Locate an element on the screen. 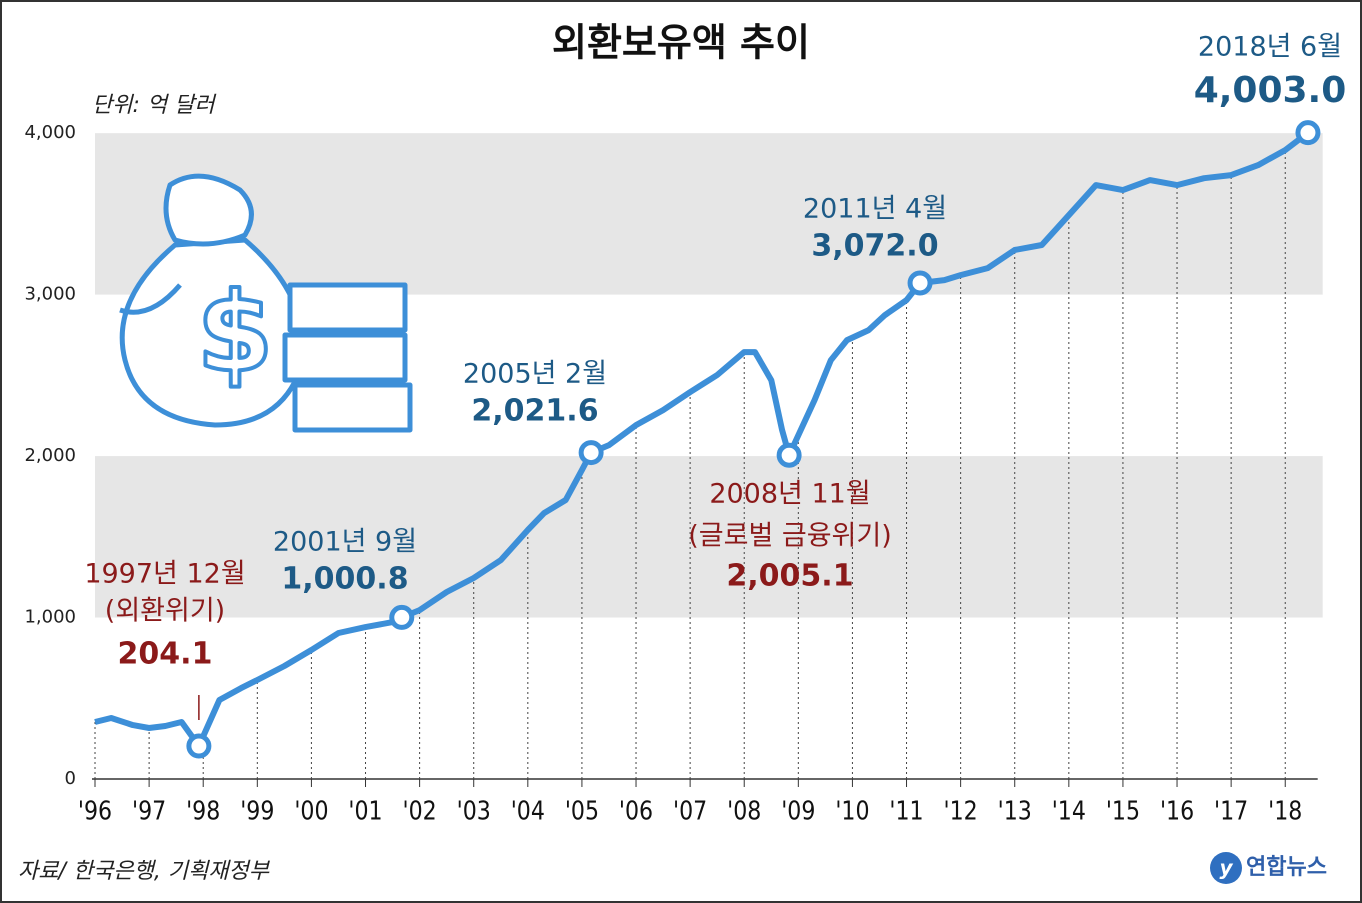  x-tick-label: '03 is located at coordinates (474, 811).